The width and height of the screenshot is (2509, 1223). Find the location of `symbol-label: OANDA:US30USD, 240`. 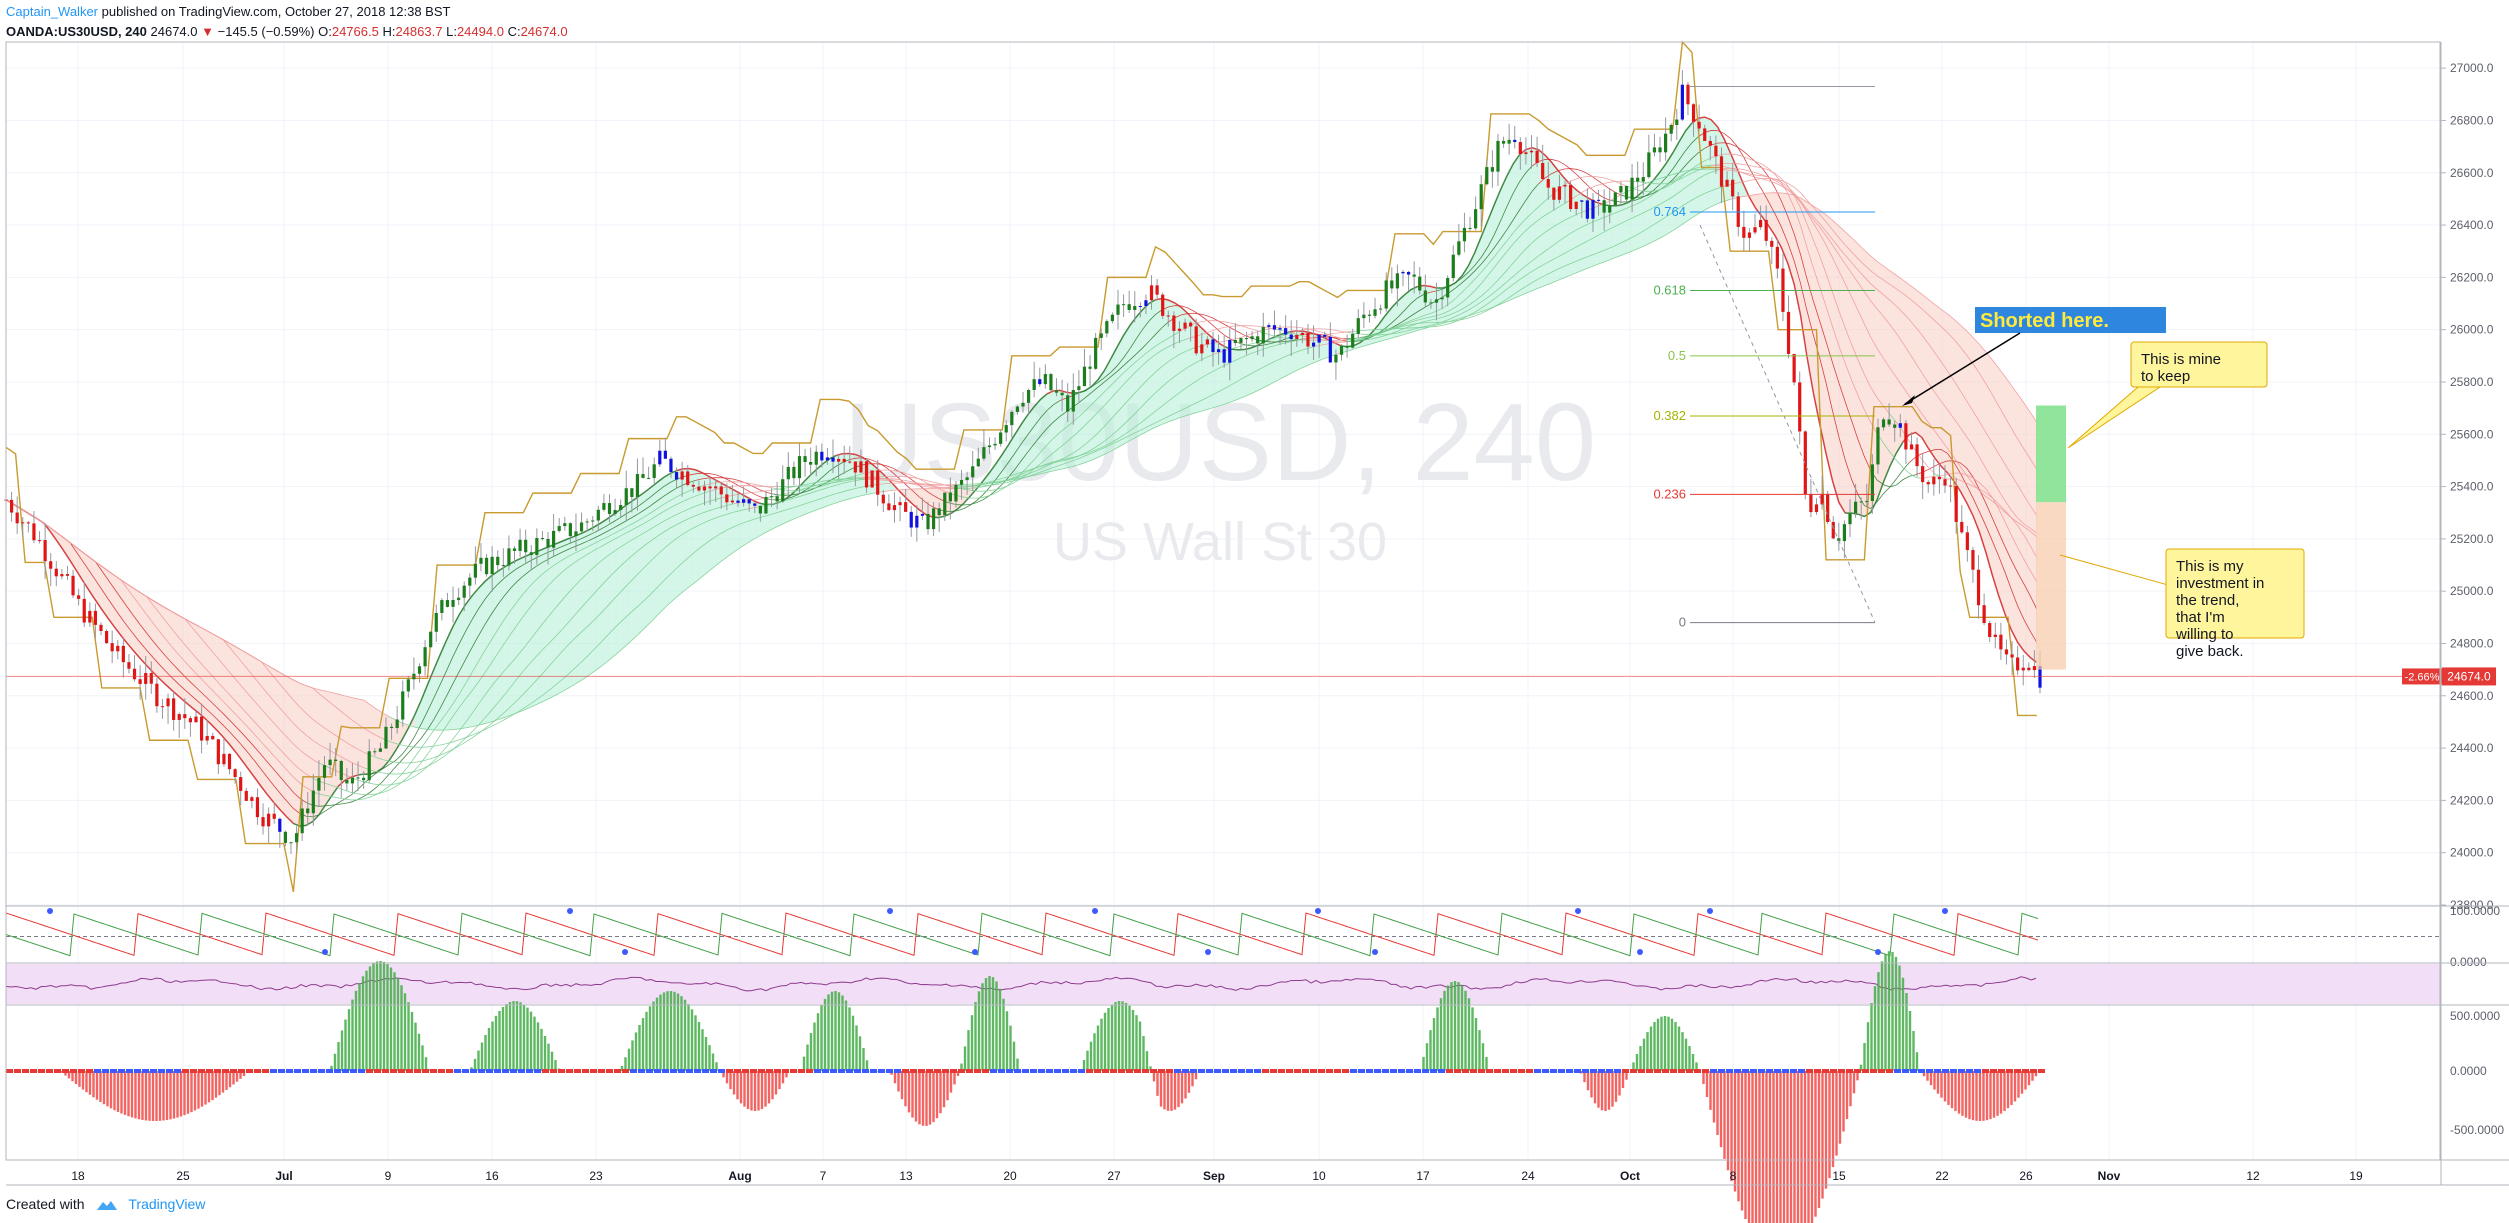

symbol-label: OANDA:US30USD, 240 is located at coordinates (76, 31).